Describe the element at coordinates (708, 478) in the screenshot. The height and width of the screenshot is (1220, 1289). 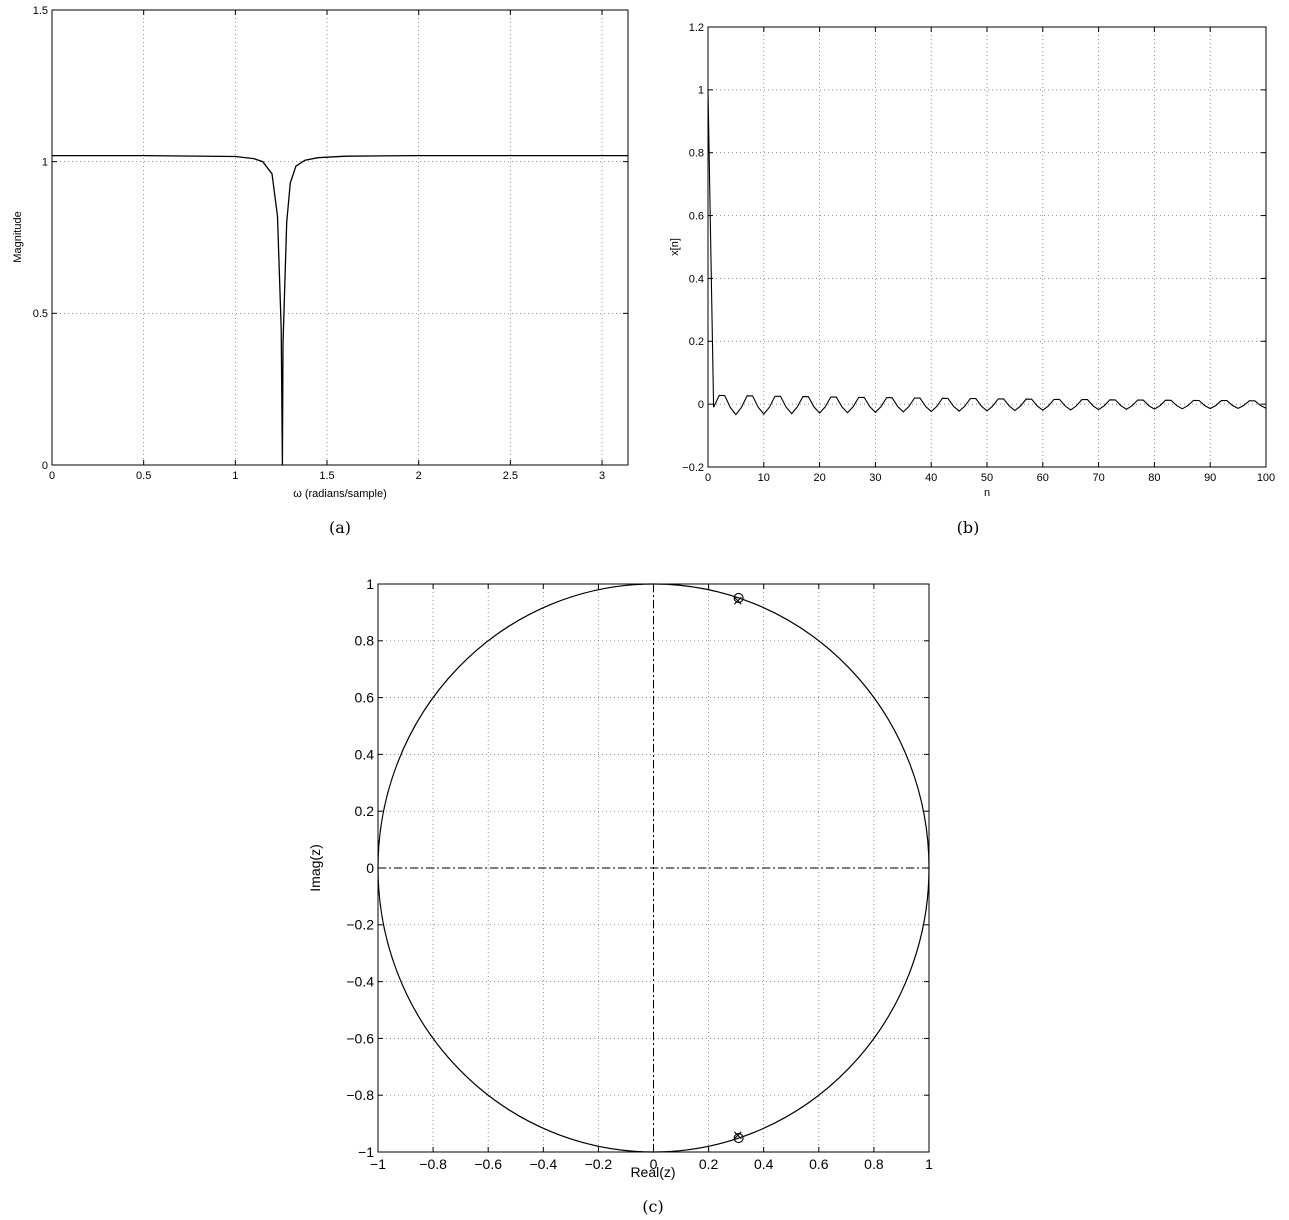
I see `panel-b-xtick-label-0: 0` at that location.